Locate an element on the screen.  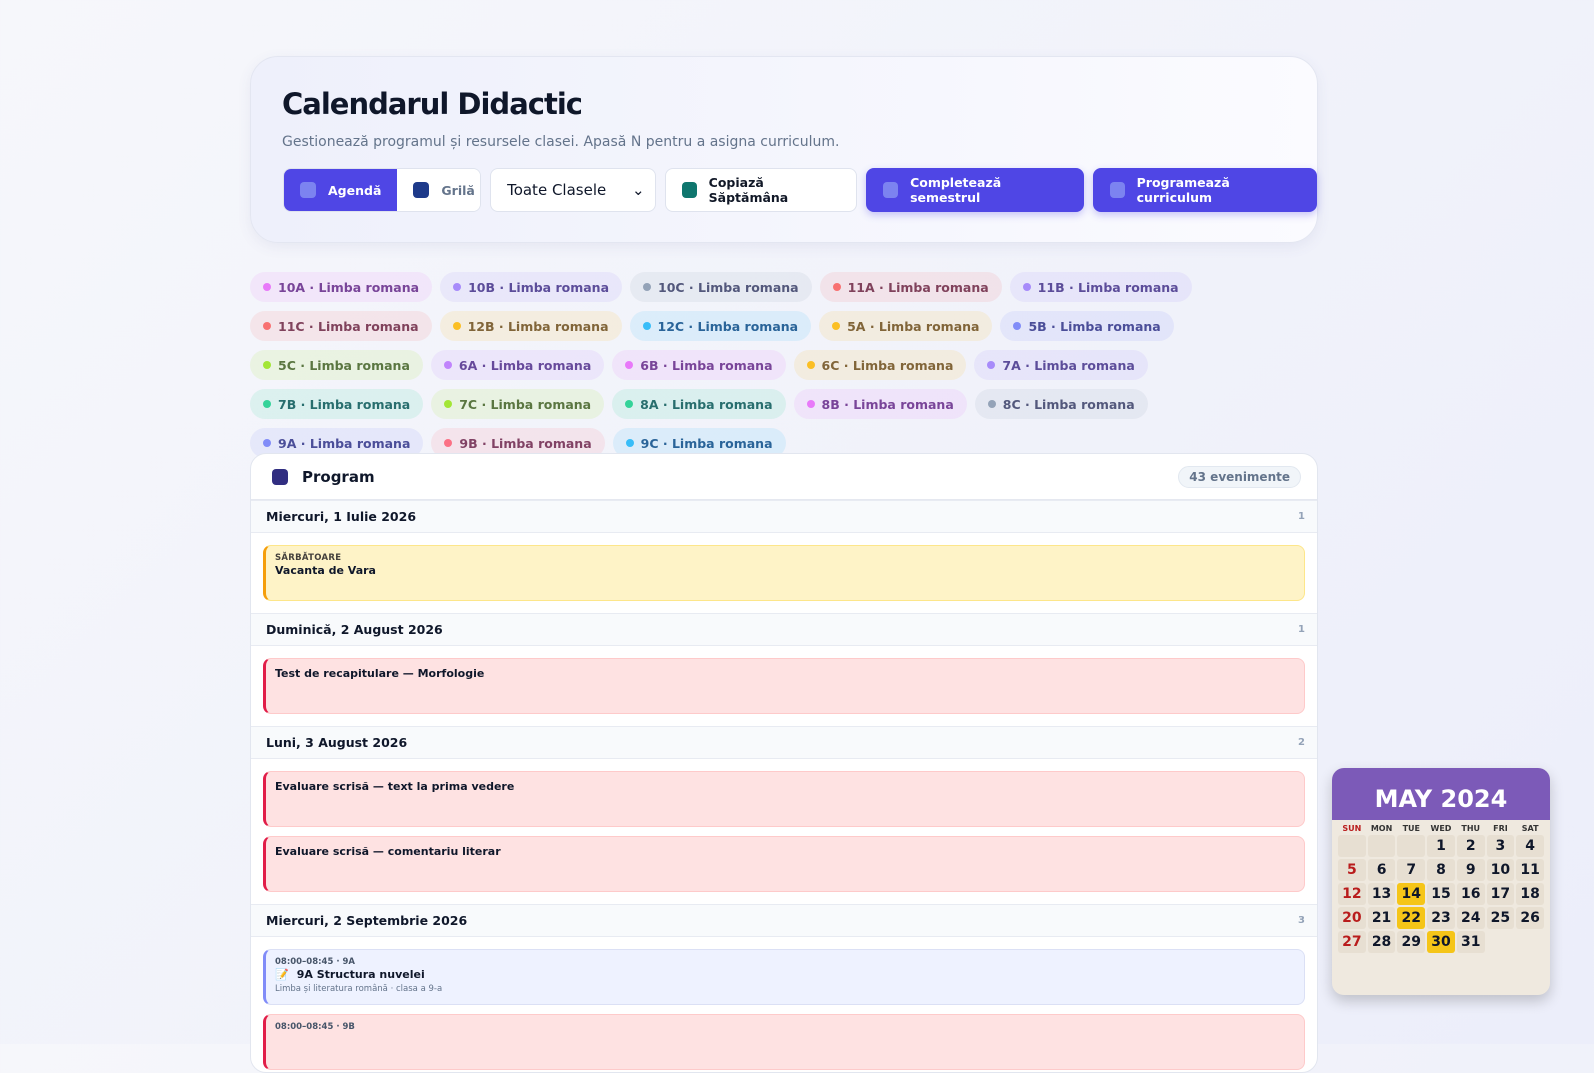
weekday: SUN is located at coordinates (1352, 828).